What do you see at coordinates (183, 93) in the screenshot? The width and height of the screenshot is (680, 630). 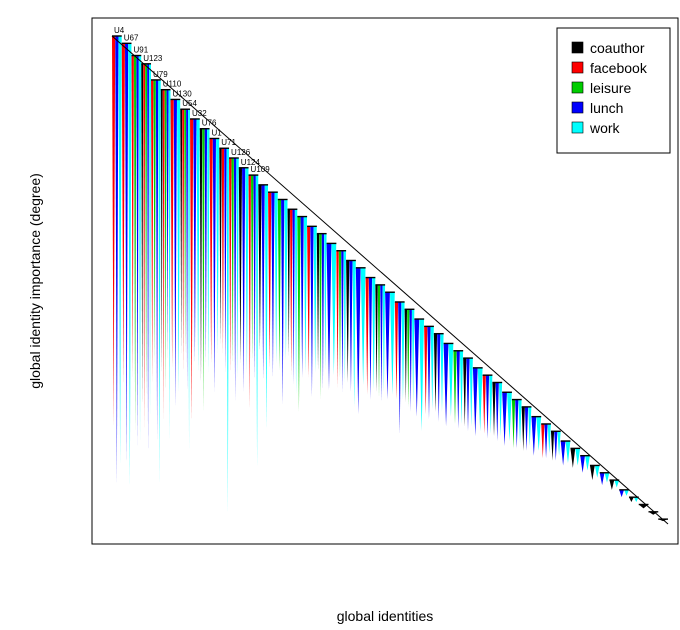 I see `identity-label: U130` at bounding box center [183, 93].